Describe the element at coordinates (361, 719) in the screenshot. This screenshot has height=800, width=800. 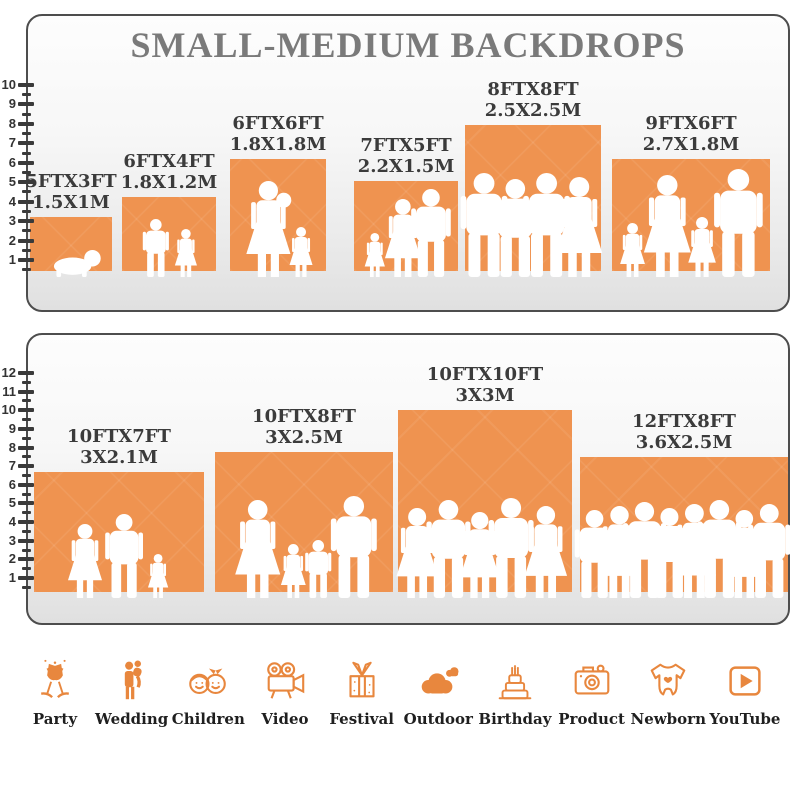
I see `category-label: Festival` at that location.